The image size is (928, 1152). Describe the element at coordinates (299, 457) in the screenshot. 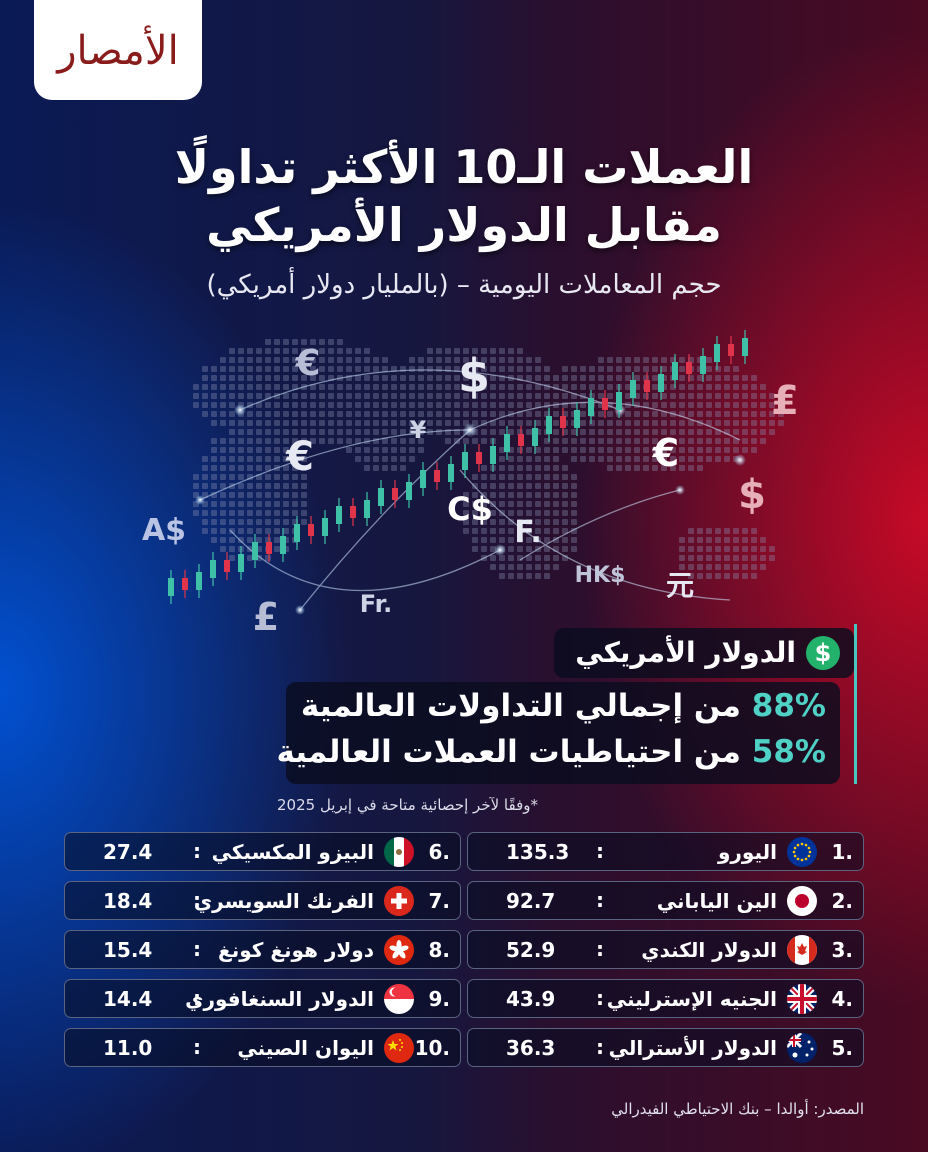

I see `euro-symbol-2: €` at that location.